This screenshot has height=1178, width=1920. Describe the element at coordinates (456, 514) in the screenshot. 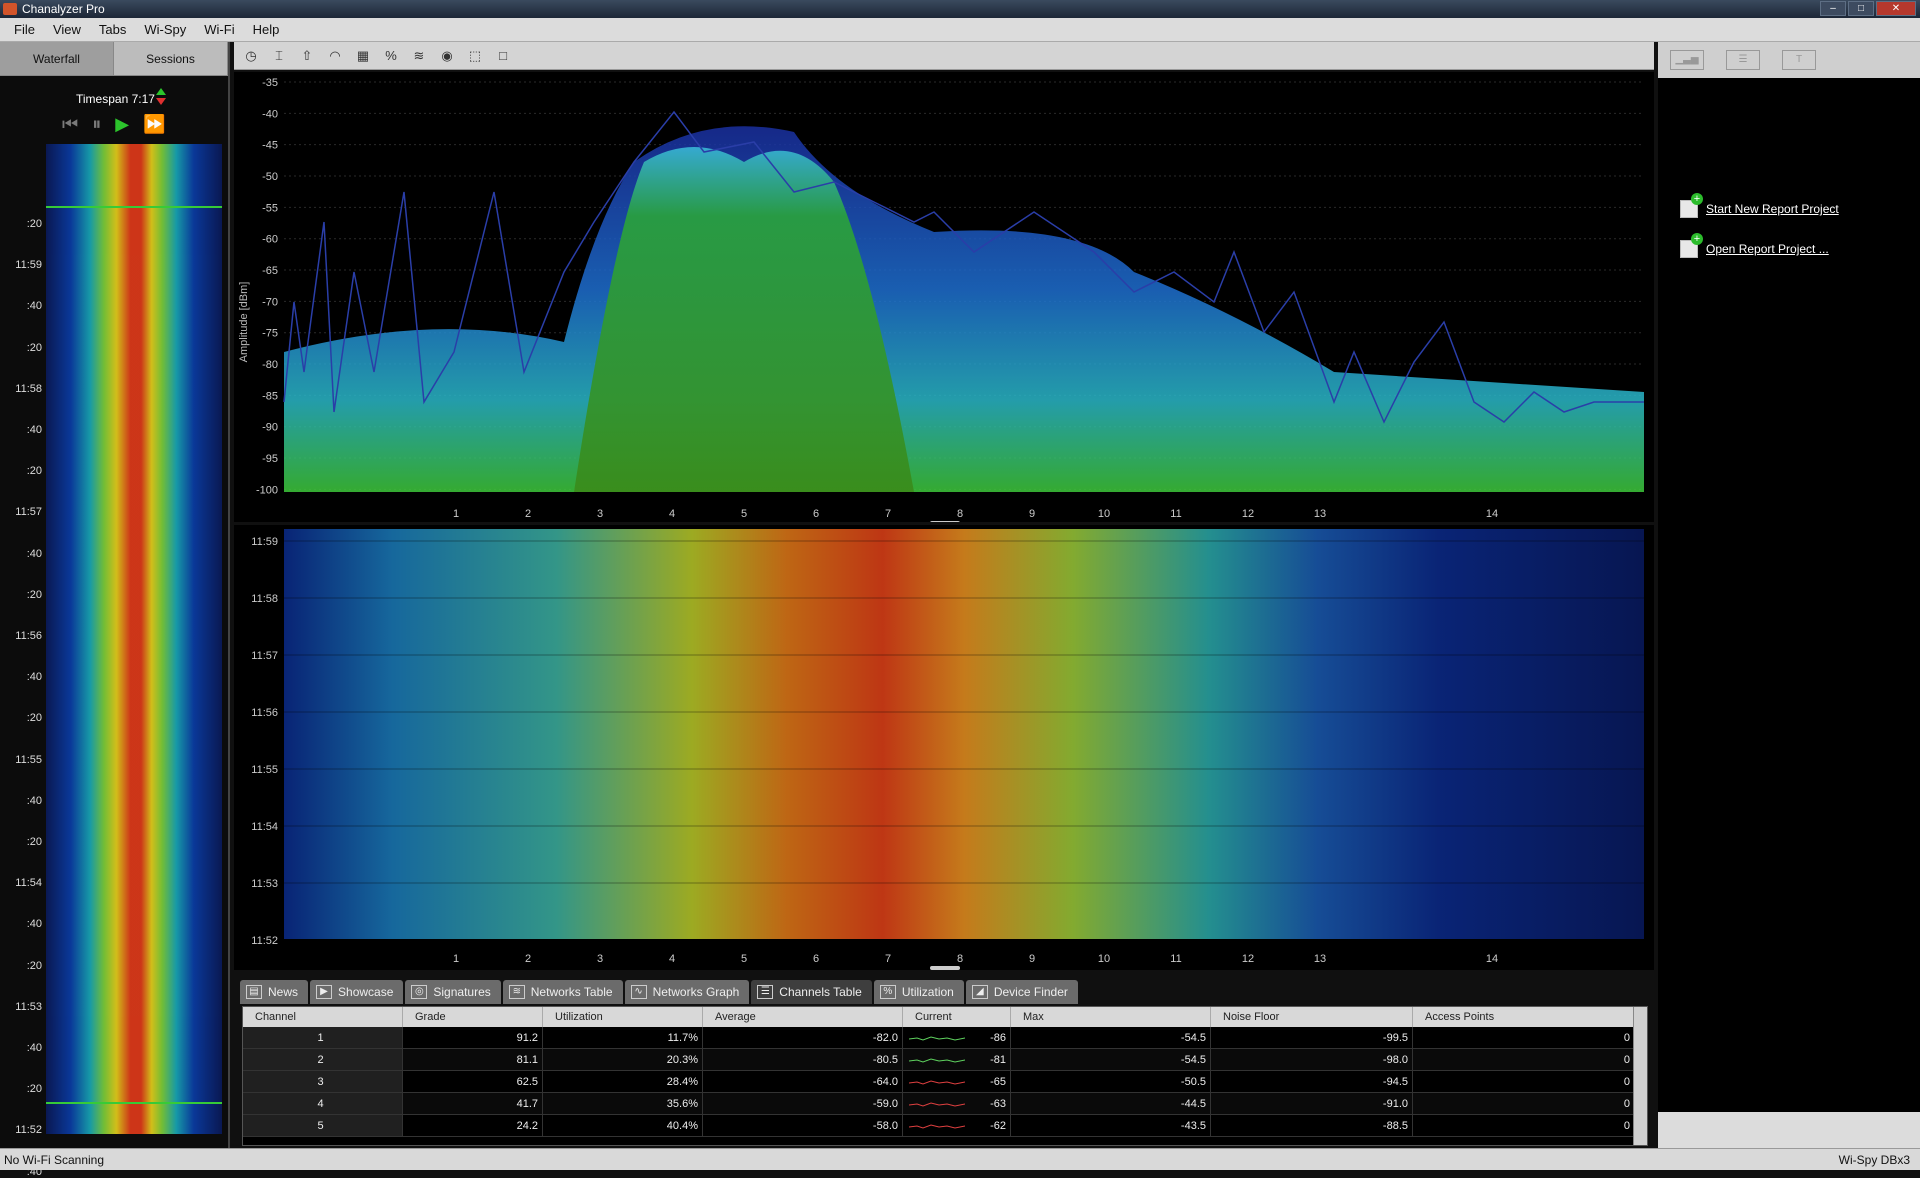

I see `spectrum-x-tick: 1` at that location.